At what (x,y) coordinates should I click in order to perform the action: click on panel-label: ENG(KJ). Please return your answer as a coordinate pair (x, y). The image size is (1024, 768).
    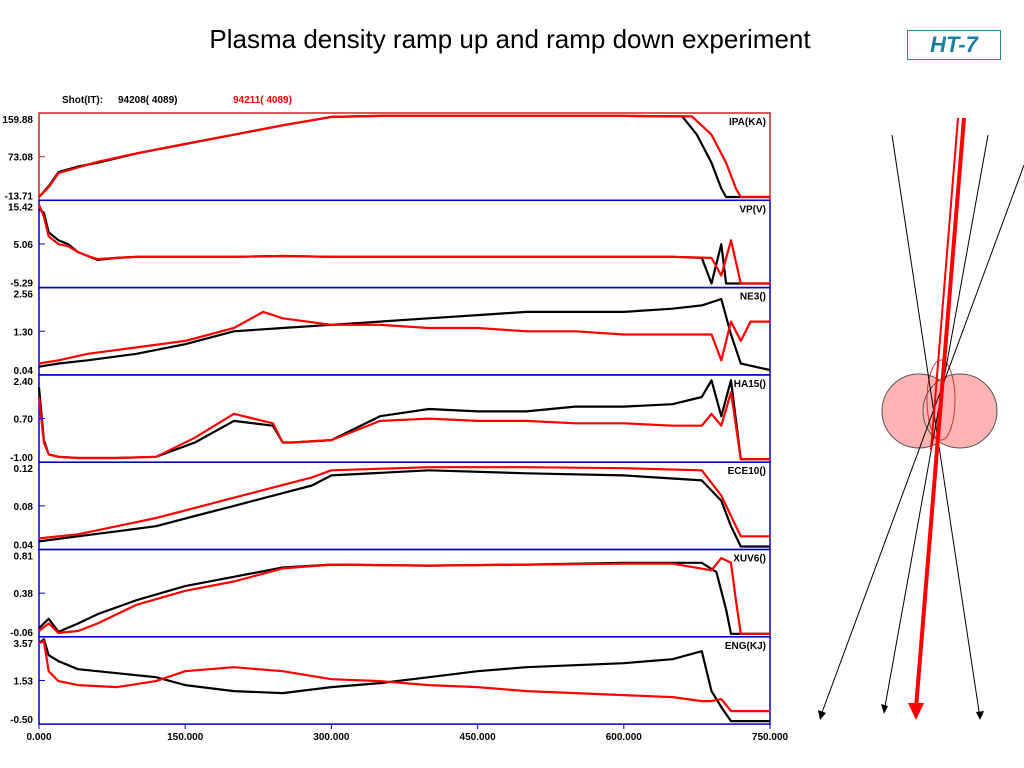
    Looking at the image, I should click on (745, 646).